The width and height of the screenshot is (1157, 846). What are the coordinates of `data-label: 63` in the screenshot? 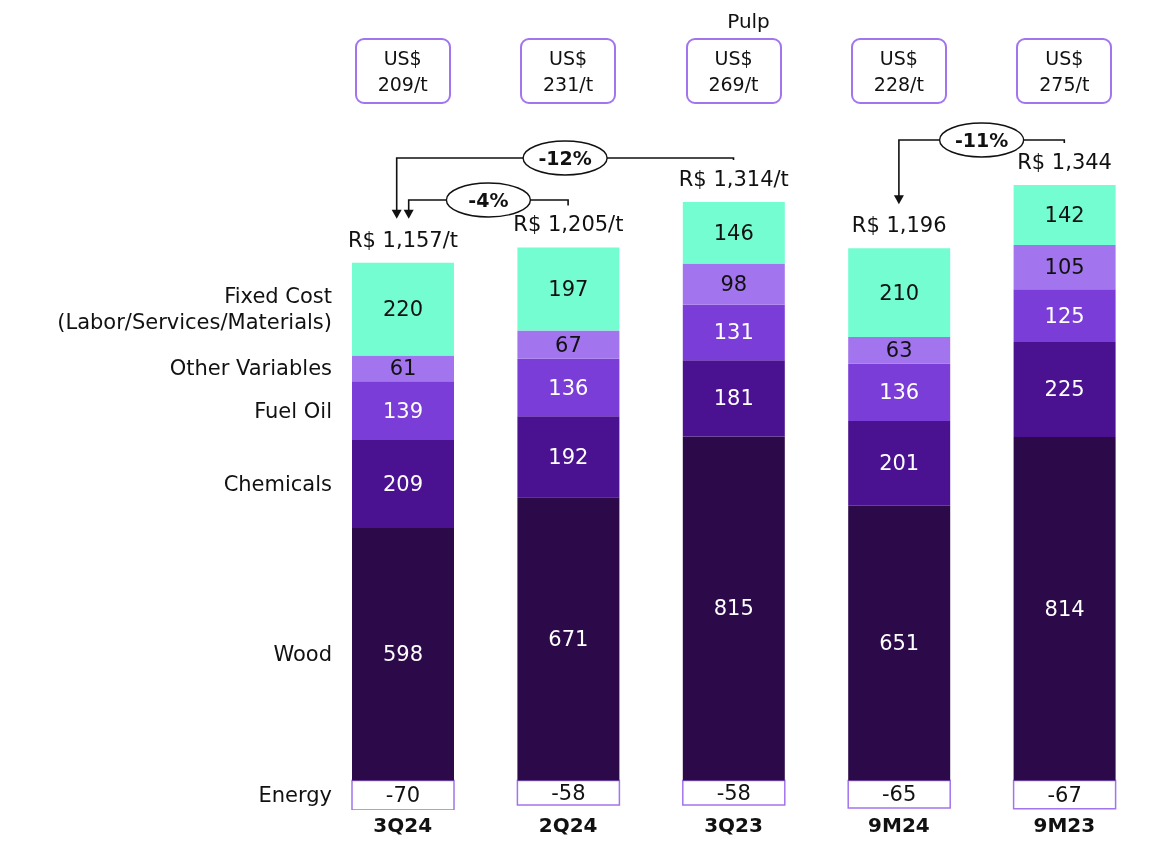 It's located at (899, 350).